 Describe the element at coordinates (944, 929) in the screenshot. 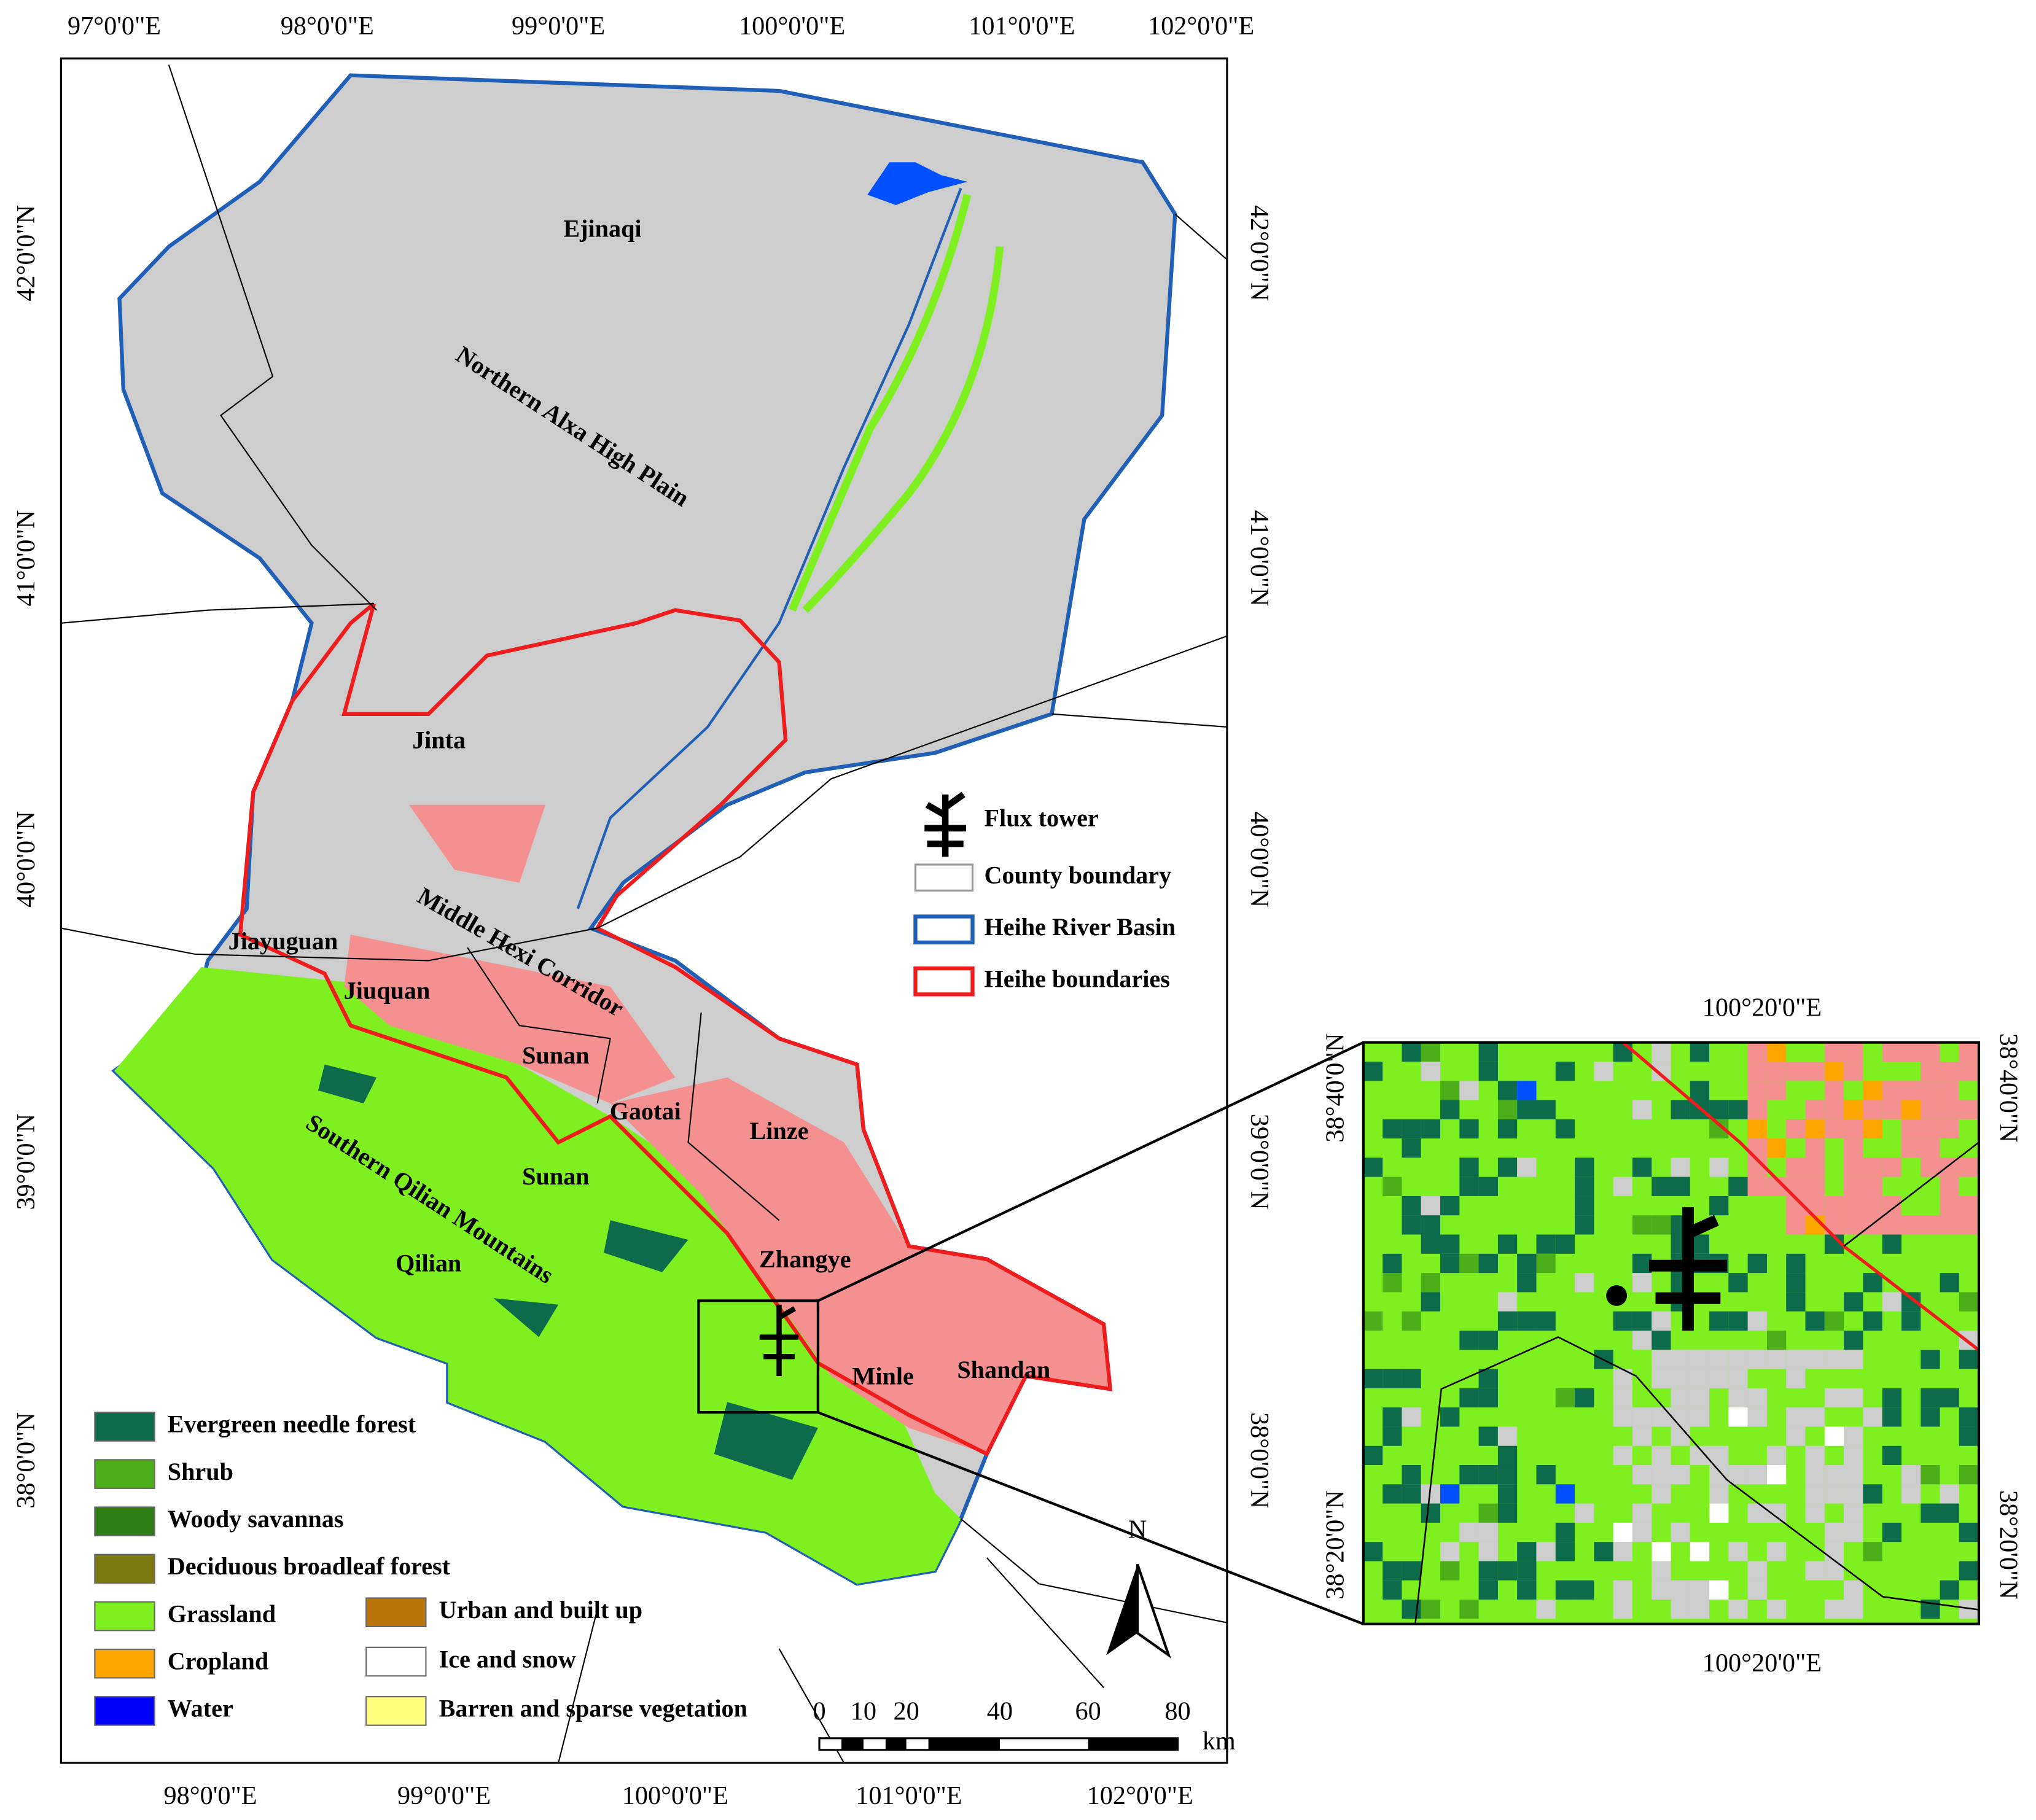

I see `basin-symbol` at that location.